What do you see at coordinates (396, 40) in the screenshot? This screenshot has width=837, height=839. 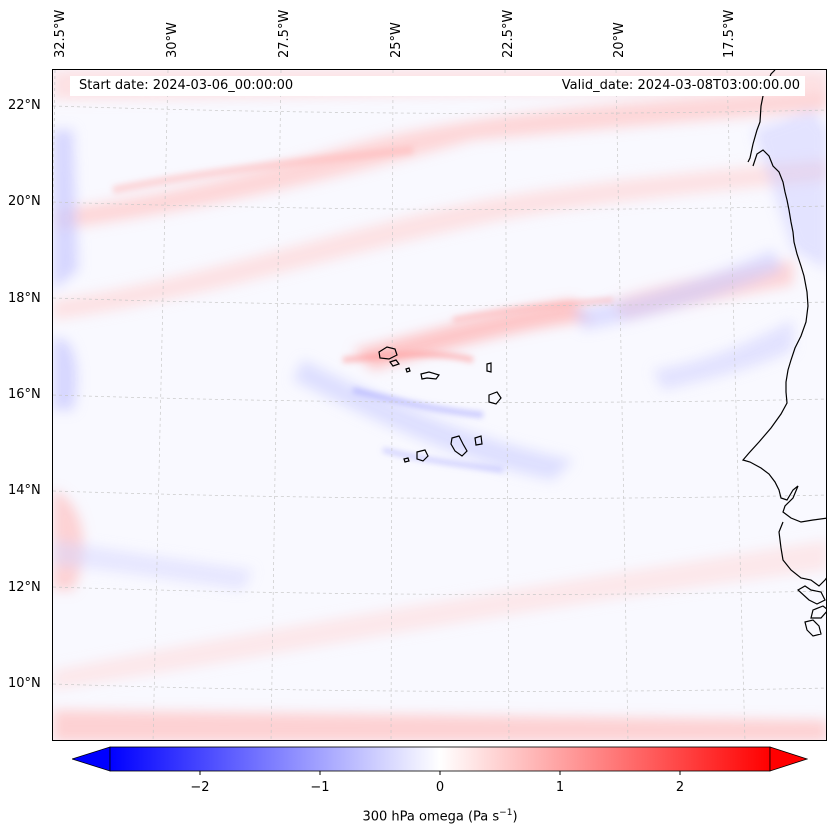 I see `lon-label-25w: 25°W` at bounding box center [396, 40].